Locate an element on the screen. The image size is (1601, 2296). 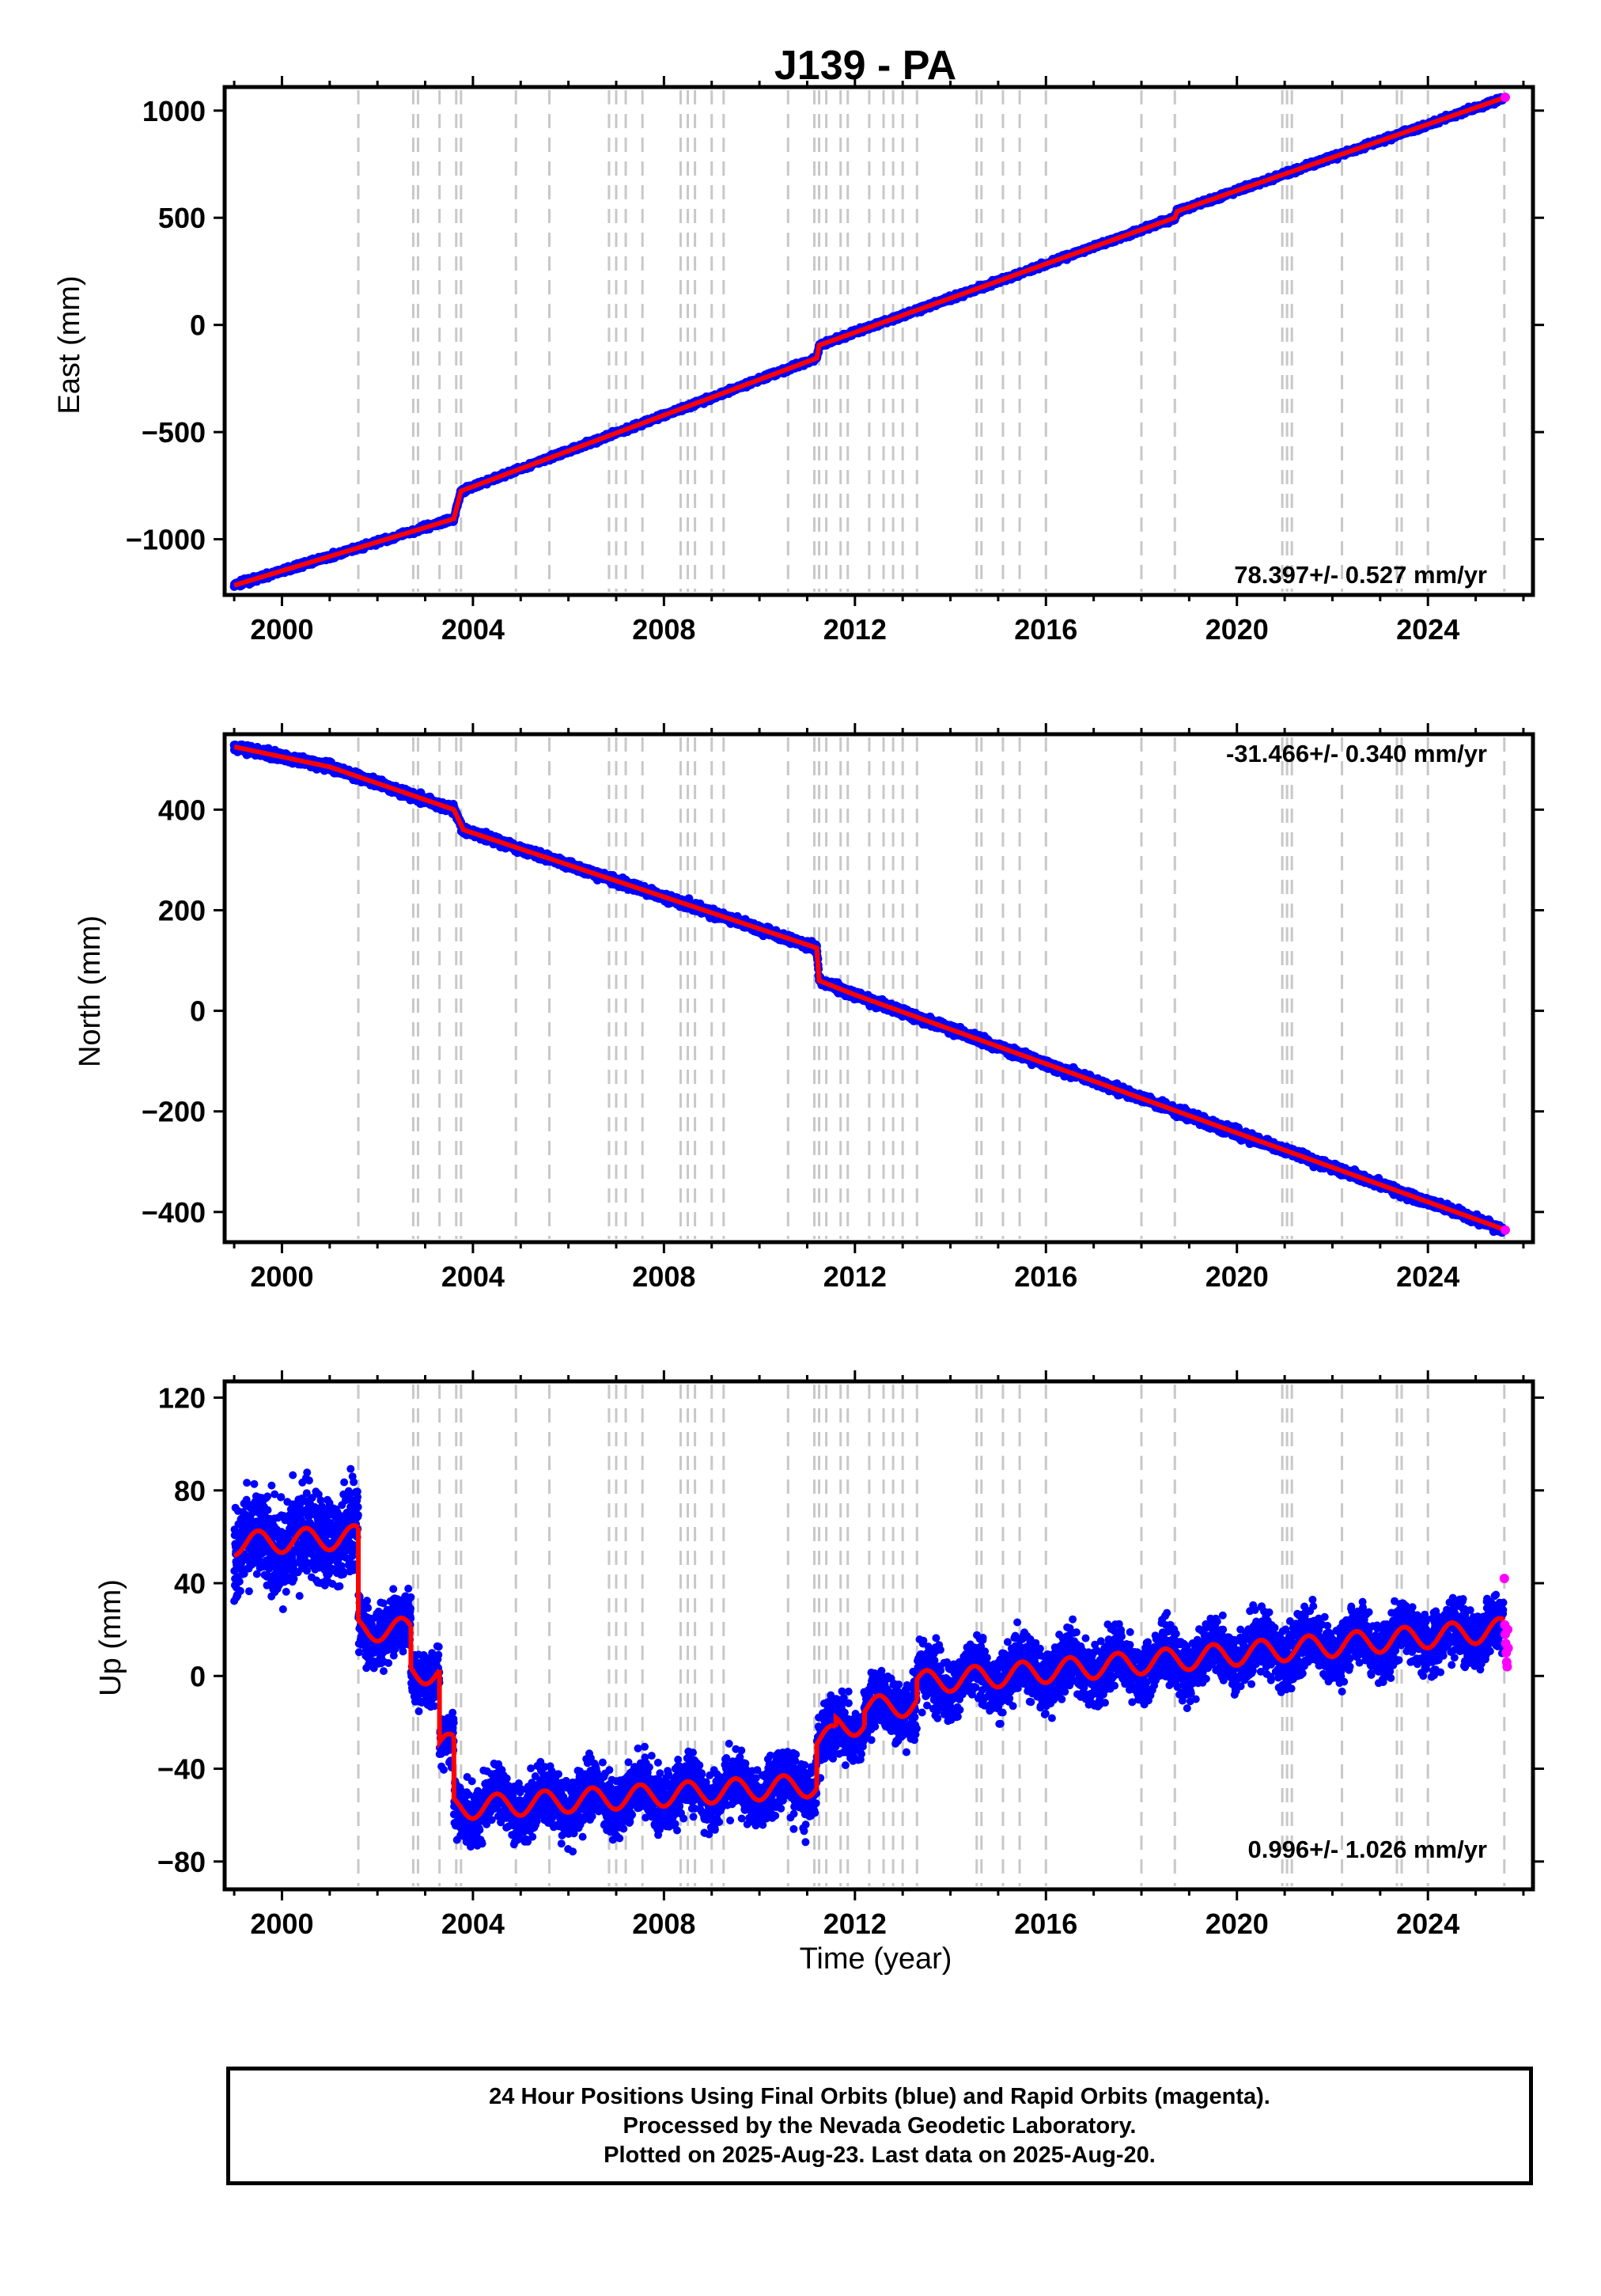
east-x-tick-label: 2024 is located at coordinates (1427, 629).